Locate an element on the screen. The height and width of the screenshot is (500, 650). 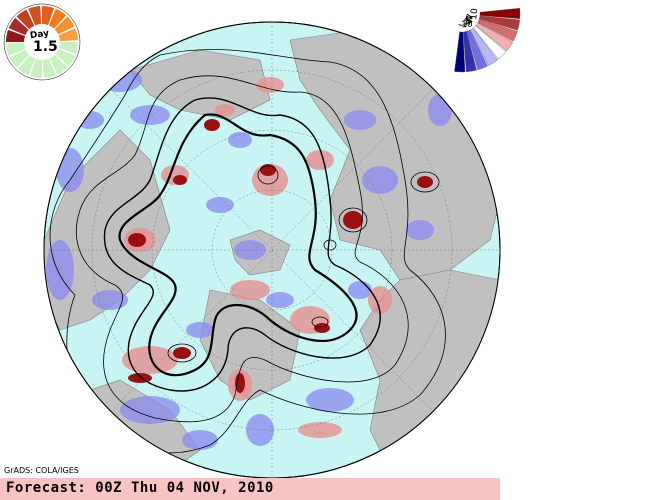
credit-label: GrADS: COLA/IGES is located at coordinates (41, 470).